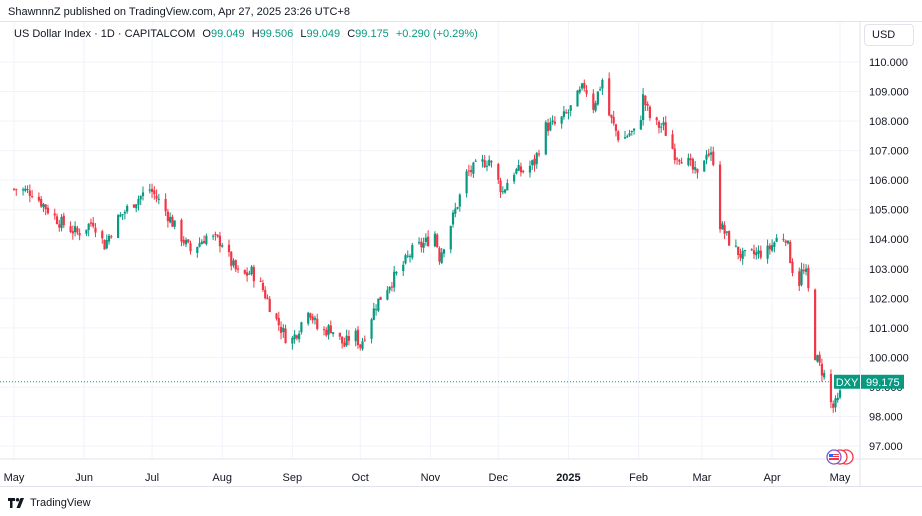 The image size is (922, 516). What do you see at coordinates (351, 34) in the screenshot?
I see `legend-close-label: C` at bounding box center [351, 34].